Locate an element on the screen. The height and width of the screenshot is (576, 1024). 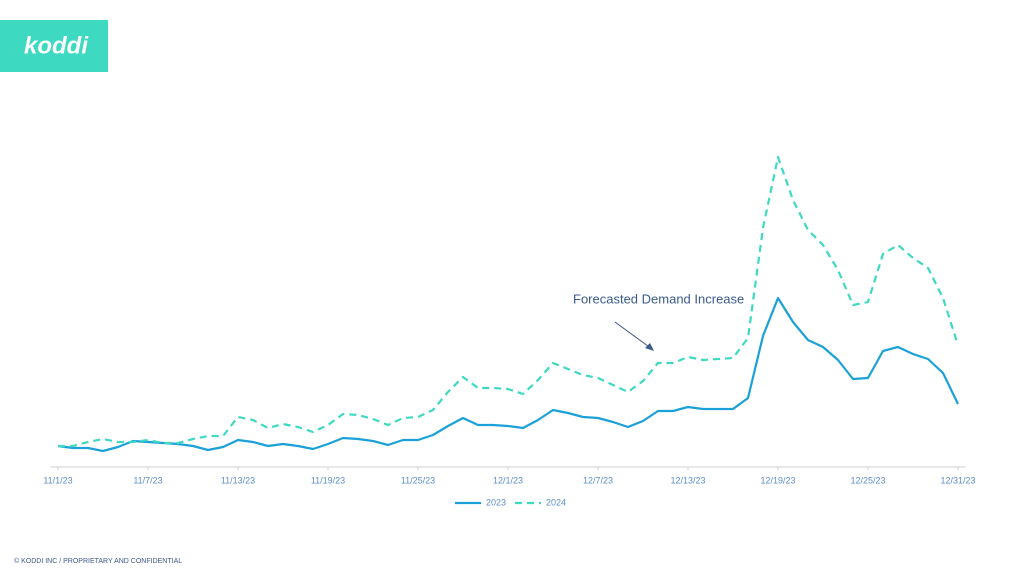
x-tick-label: 12/13/23 is located at coordinates (687, 480).